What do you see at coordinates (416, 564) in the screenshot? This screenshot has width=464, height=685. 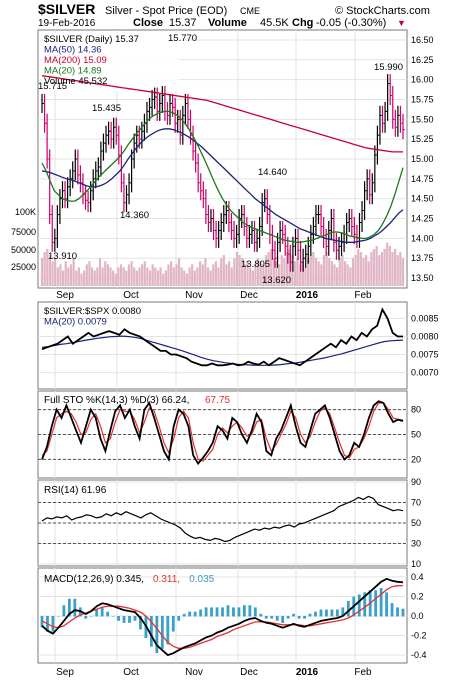 I see `rsi-tick-label: 10` at bounding box center [416, 564].